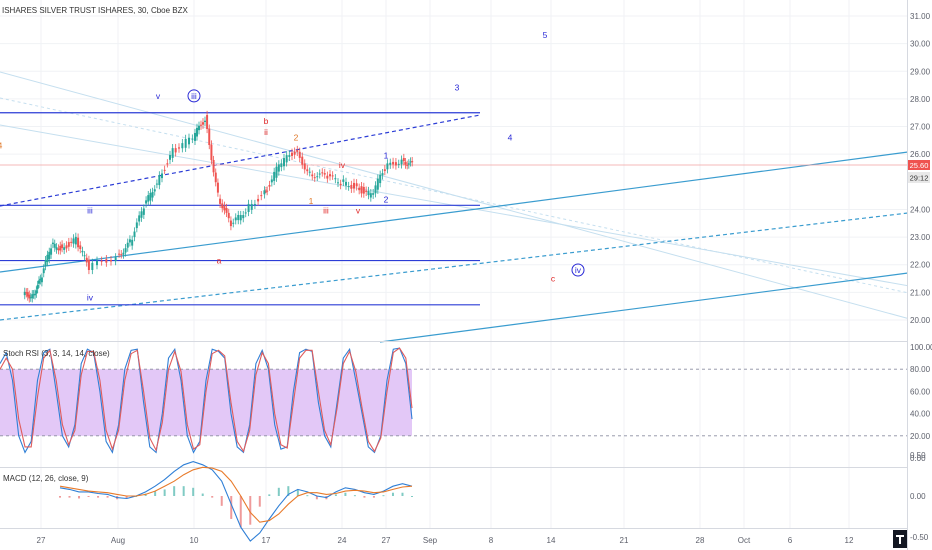 The width and height of the screenshot is (932, 550). Describe the element at coordinates (430, 540) in the screenshot. I see `time-tick-label: Sep` at that location.